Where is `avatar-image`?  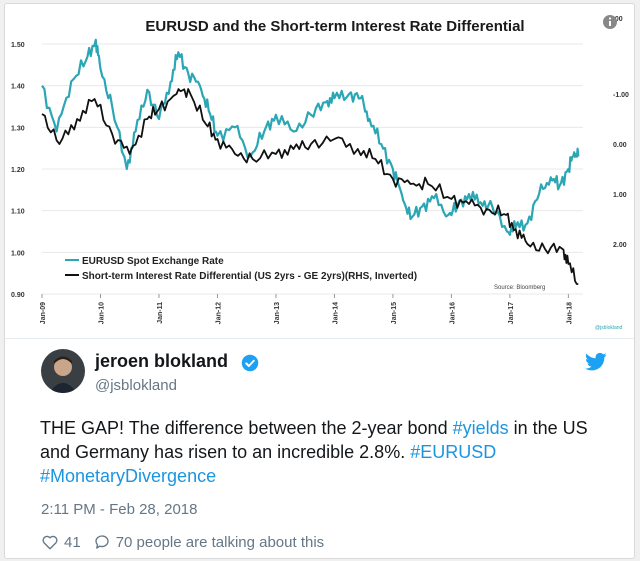 avatar-image is located at coordinates (63, 371).